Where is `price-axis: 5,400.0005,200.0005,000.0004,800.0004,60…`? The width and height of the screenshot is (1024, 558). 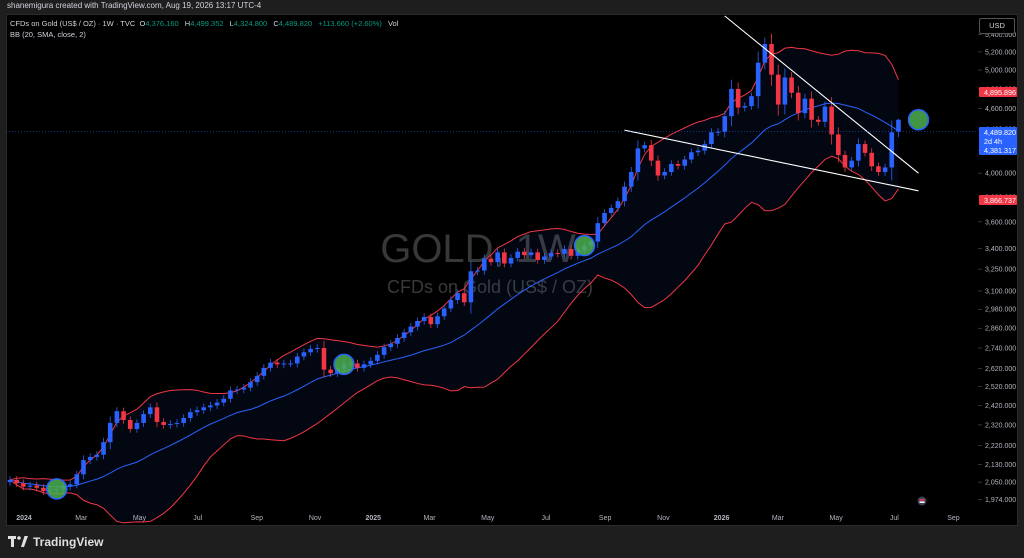 price-axis: 5,400.0005,200.0005,000.0004,800.0004,60… is located at coordinates (997, 268).